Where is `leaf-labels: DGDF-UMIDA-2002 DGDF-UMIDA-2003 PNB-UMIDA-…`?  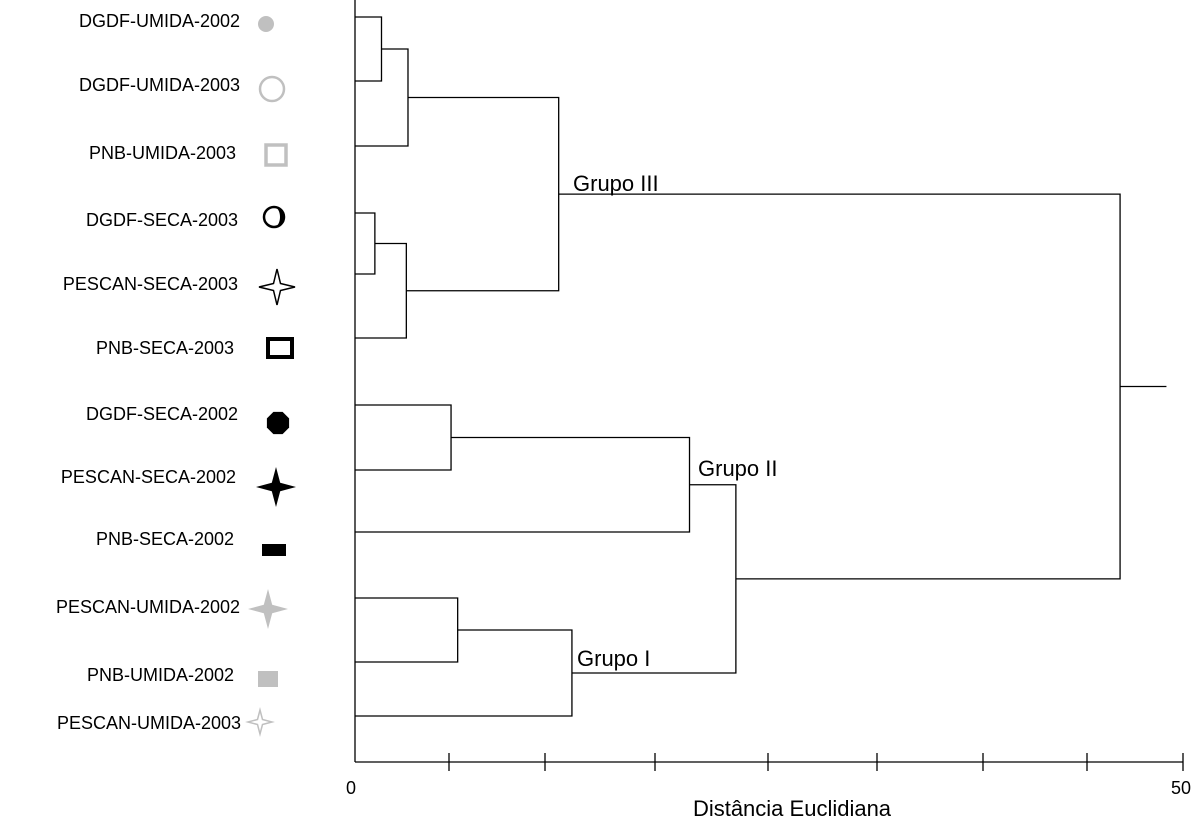 leaf-labels: DGDF-UMIDA-2002 DGDF-UMIDA-2003 PNB-UMIDA-… is located at coordinates (148, 372).